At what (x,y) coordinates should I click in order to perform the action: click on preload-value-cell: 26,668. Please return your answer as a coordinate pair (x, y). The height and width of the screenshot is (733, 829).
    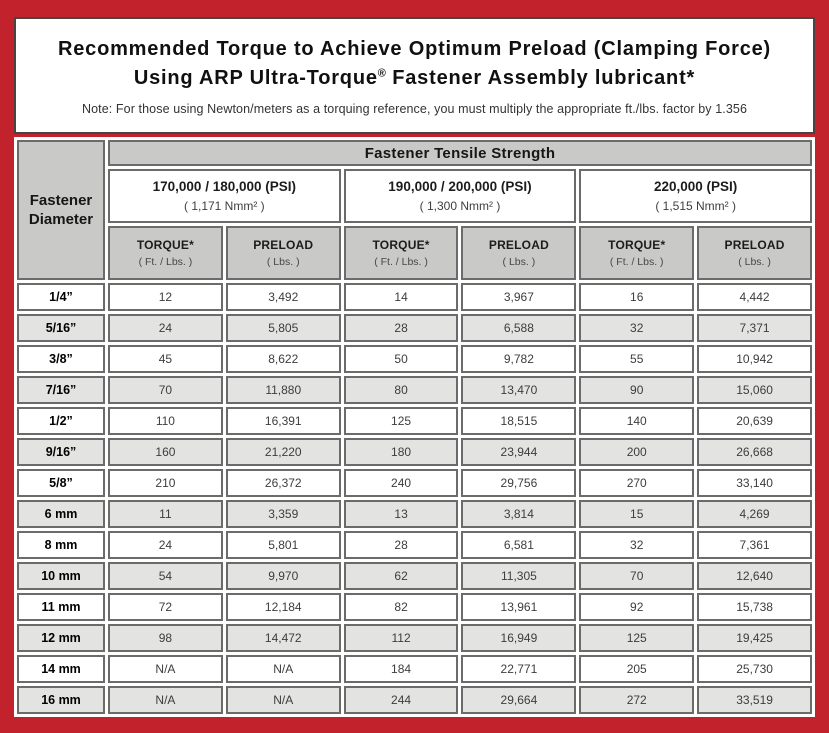
    Looking at the image, I should click on (754, 452).